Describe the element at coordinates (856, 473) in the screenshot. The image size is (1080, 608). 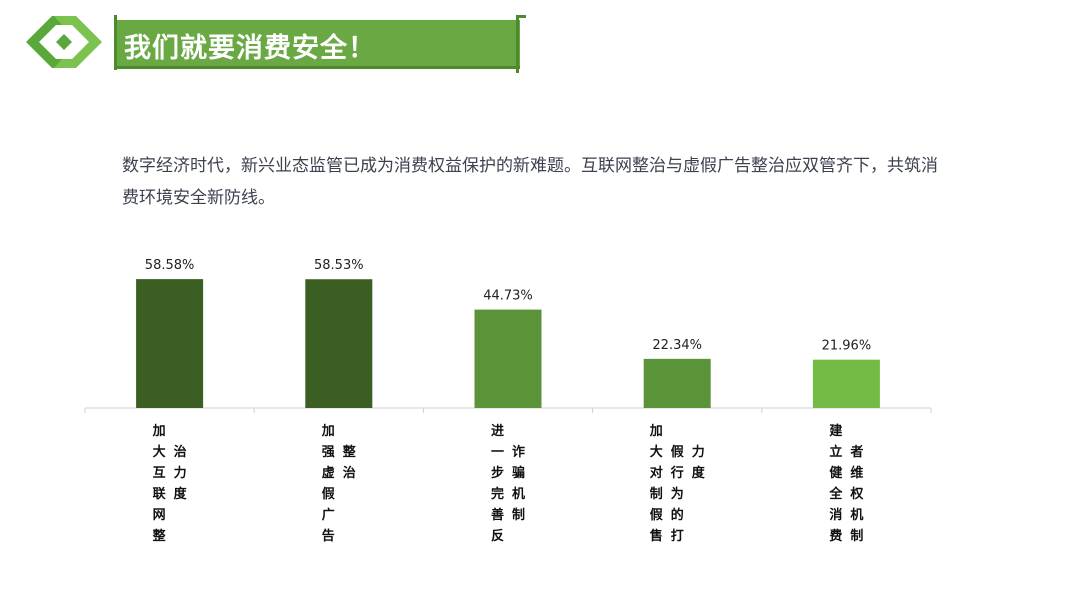
I see `category-label-char: 维` at that location.